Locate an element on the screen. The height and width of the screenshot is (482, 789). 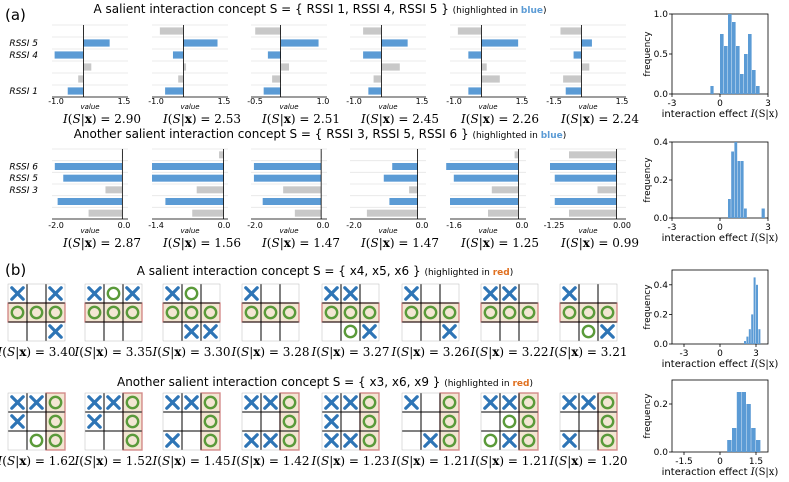
part-a-tick-label: 0.0 is located at coordinates (522, 225).